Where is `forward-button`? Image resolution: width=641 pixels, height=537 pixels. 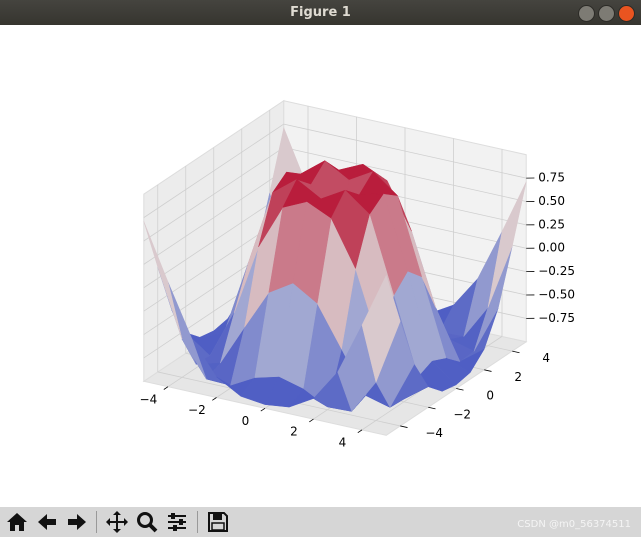
forward-button is located at coordinates (77, 522).